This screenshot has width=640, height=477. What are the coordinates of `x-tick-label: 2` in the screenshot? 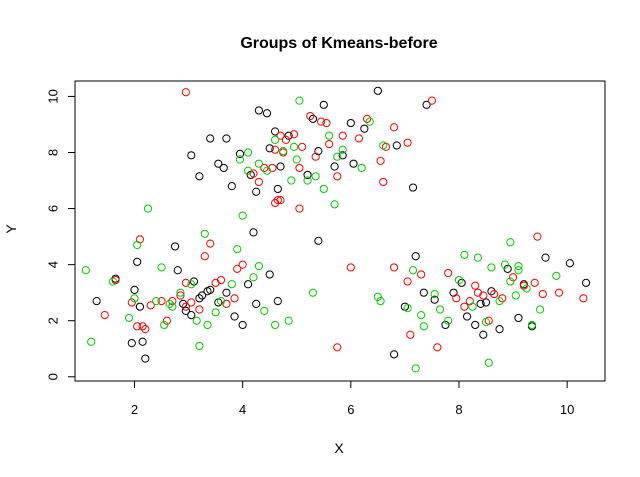 It's located at (134, 409).